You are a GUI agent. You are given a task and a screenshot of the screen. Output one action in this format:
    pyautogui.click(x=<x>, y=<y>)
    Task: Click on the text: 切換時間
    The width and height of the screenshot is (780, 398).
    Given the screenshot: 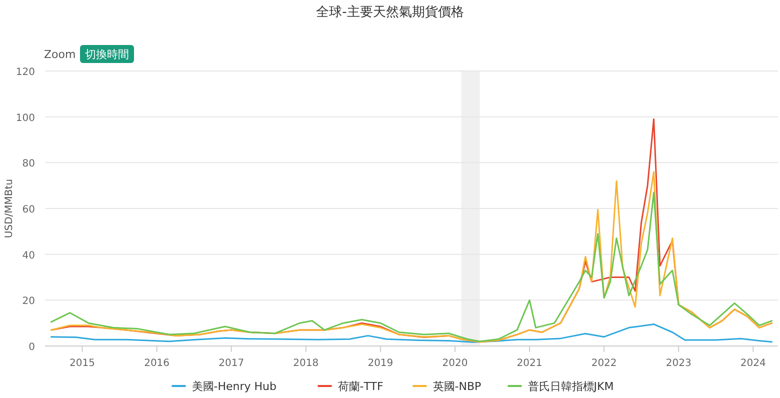 What is the action you would take?
    pyautogui.click(x=107, y=54)
    